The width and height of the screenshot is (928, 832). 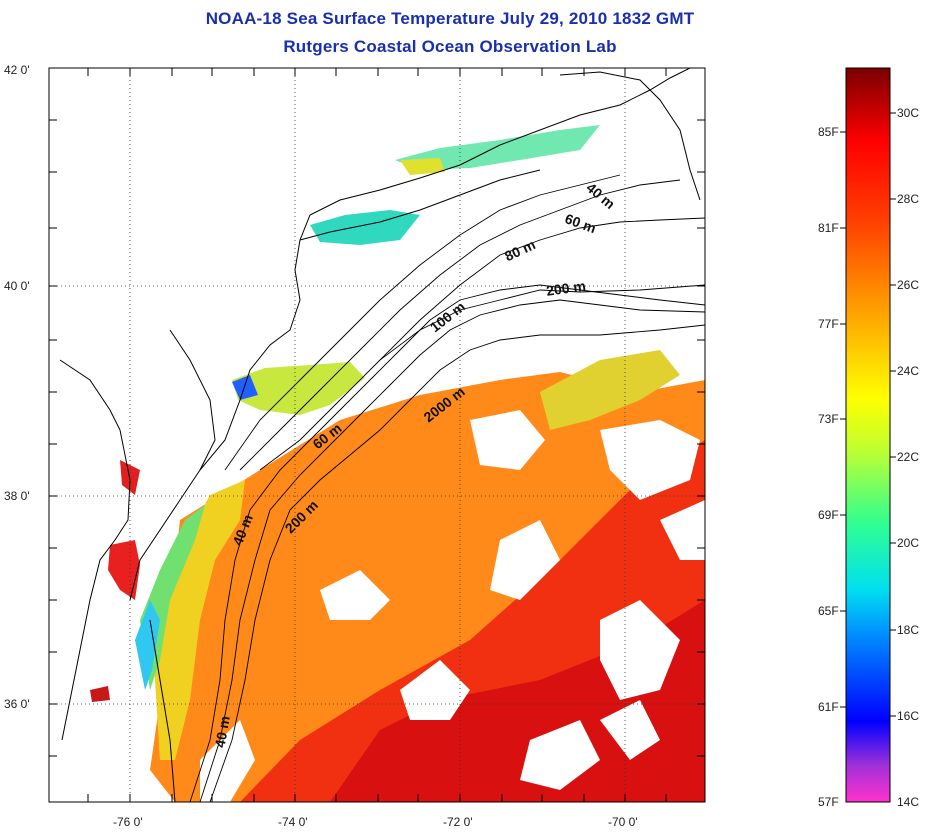 I want to click on map-subtitle: Rutgers Coastal Ocean Observation Lab, so click(x=450, y=46).